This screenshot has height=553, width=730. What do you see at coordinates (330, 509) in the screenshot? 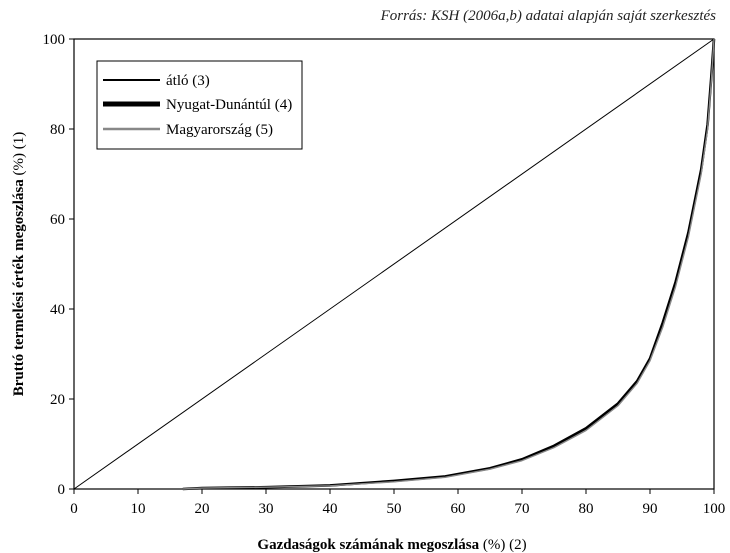
I see `x-tick-label: 40` at bounding box center [330, 509].